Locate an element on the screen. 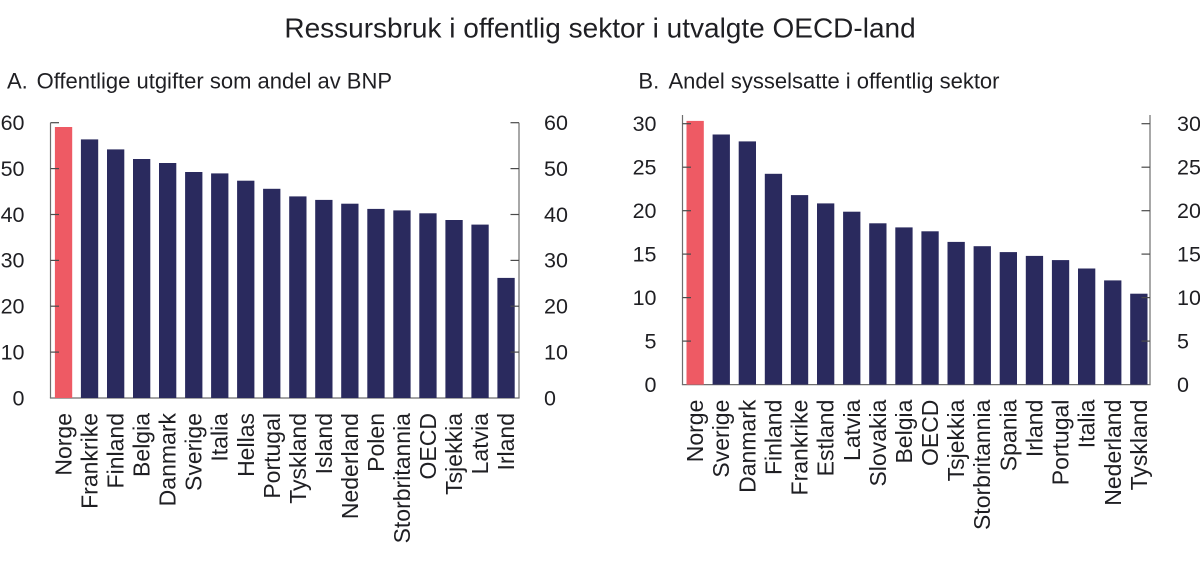 Image resolution: width=1200 pixels, height=562 pixels. svg-text: Island is located at coordinates (324, 443).